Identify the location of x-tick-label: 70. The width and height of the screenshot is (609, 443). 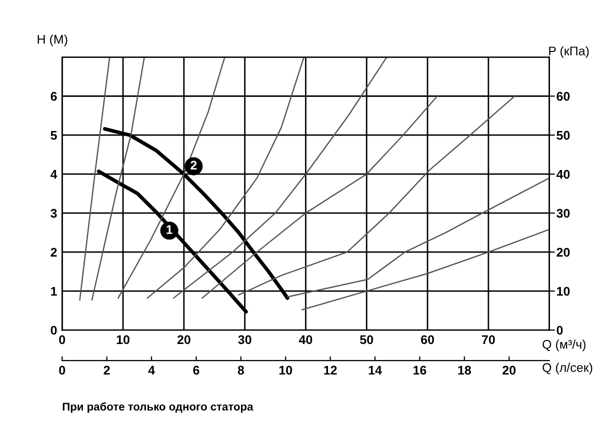
(488, 339).